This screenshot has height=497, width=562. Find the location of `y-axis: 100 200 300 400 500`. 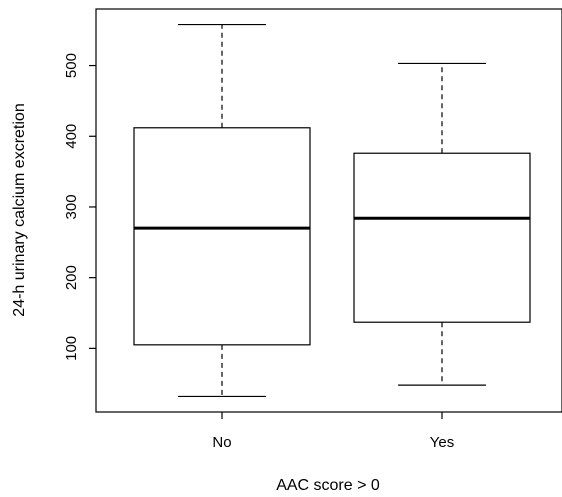

y-axis: 100 200 300 400 500 is located at coordinates (79, 207).